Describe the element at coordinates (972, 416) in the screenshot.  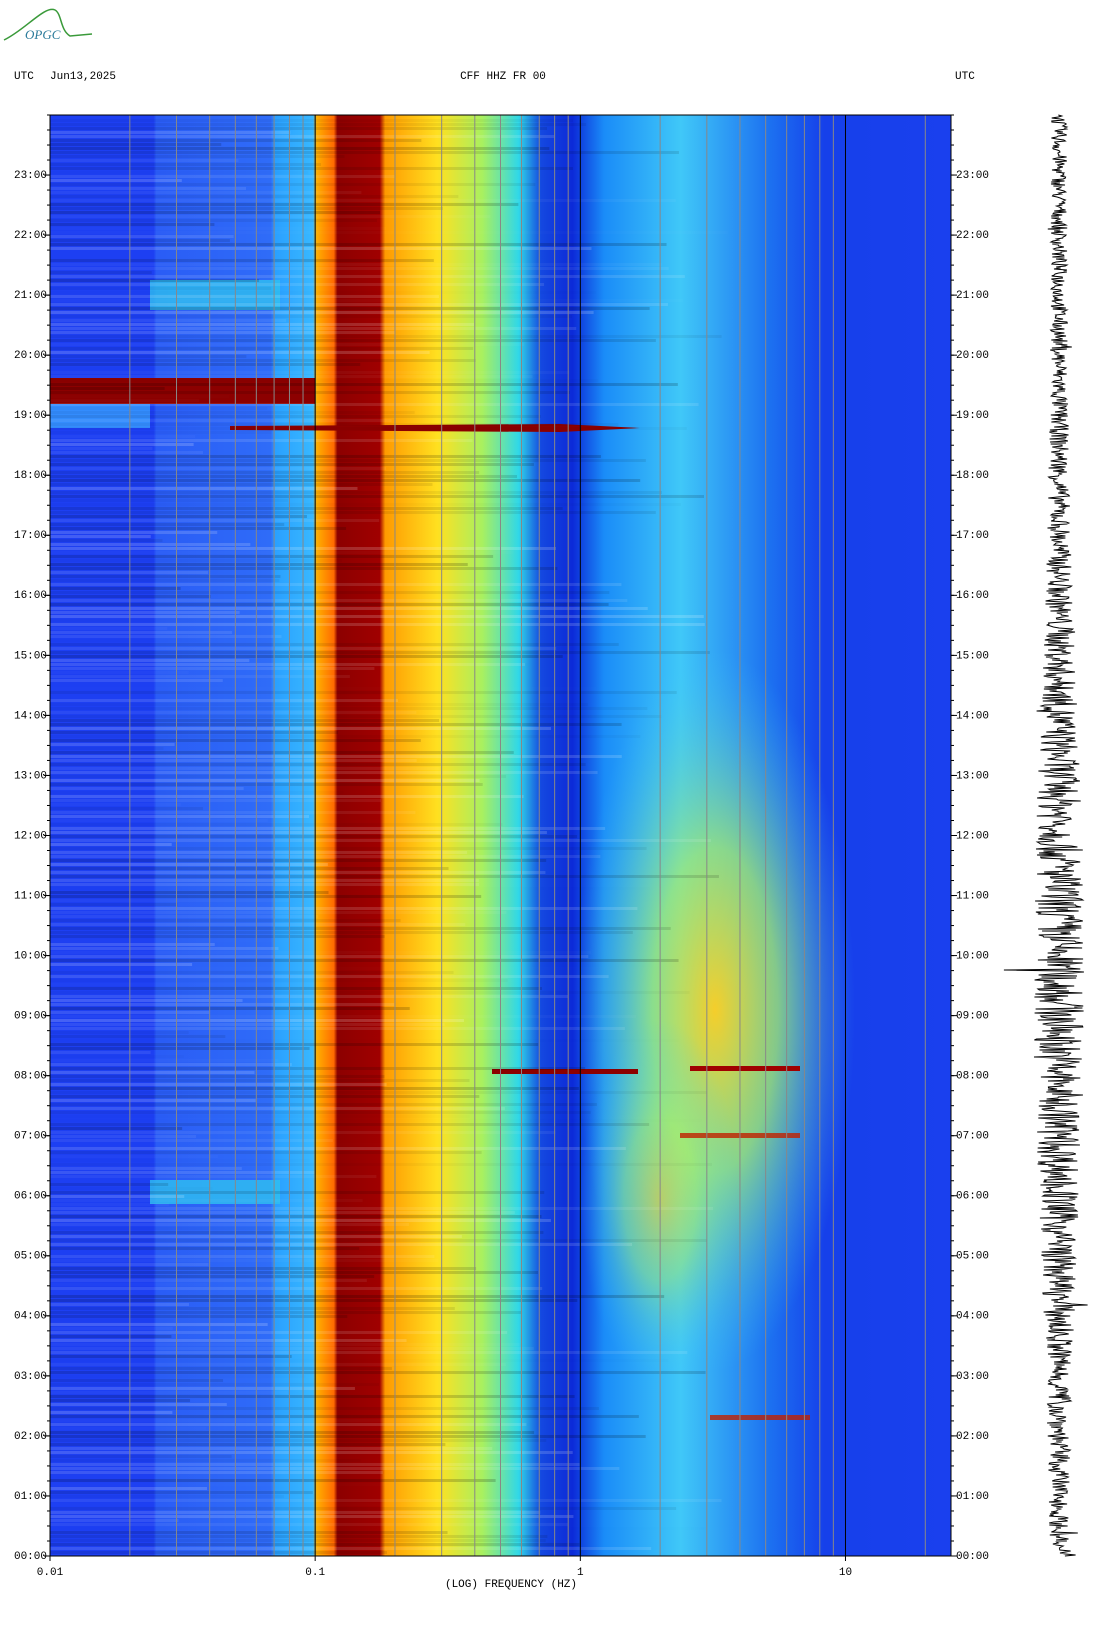
I see `y-tick-label-right: 19:00` at that location.